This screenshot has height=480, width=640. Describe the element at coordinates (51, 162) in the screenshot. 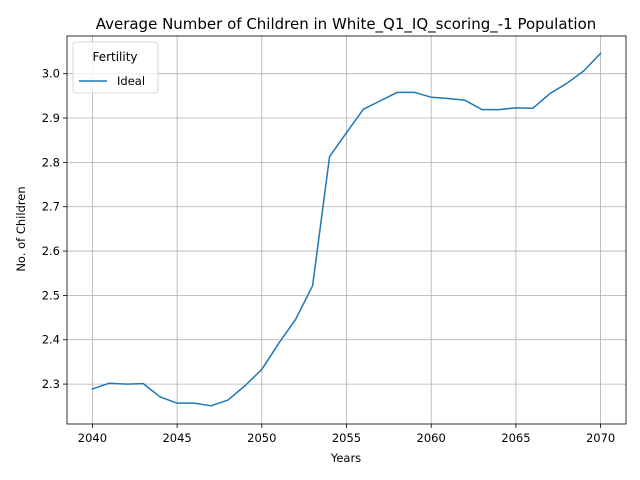

I see `y-tick-label: 2.8` at that location.